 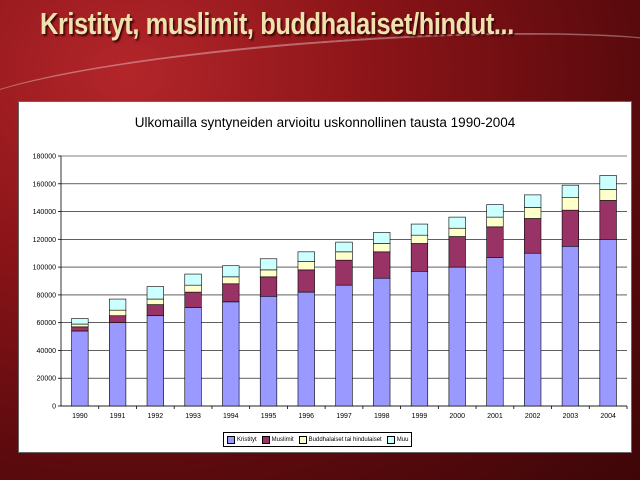 I want to click on y-tick-label: 40000, so click(x=47, y=351).